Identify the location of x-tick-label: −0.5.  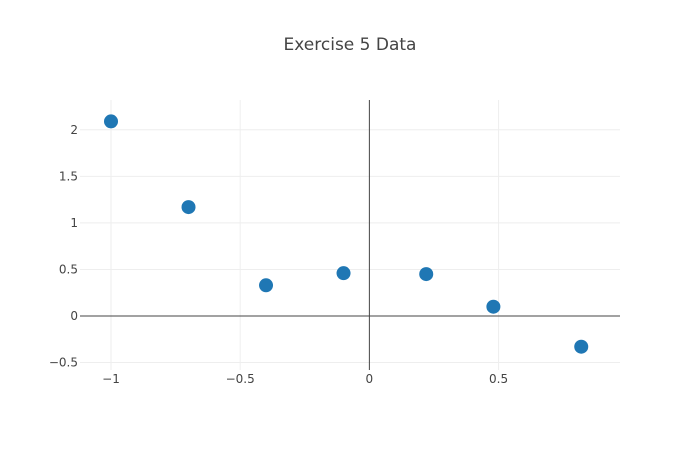
(240, 379).